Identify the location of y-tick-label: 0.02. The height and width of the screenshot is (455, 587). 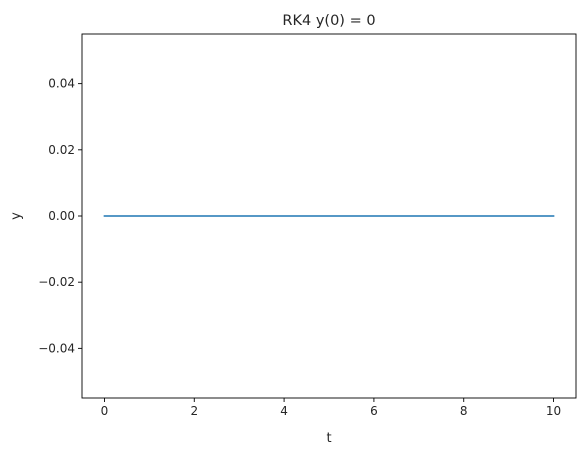
(61, 150).